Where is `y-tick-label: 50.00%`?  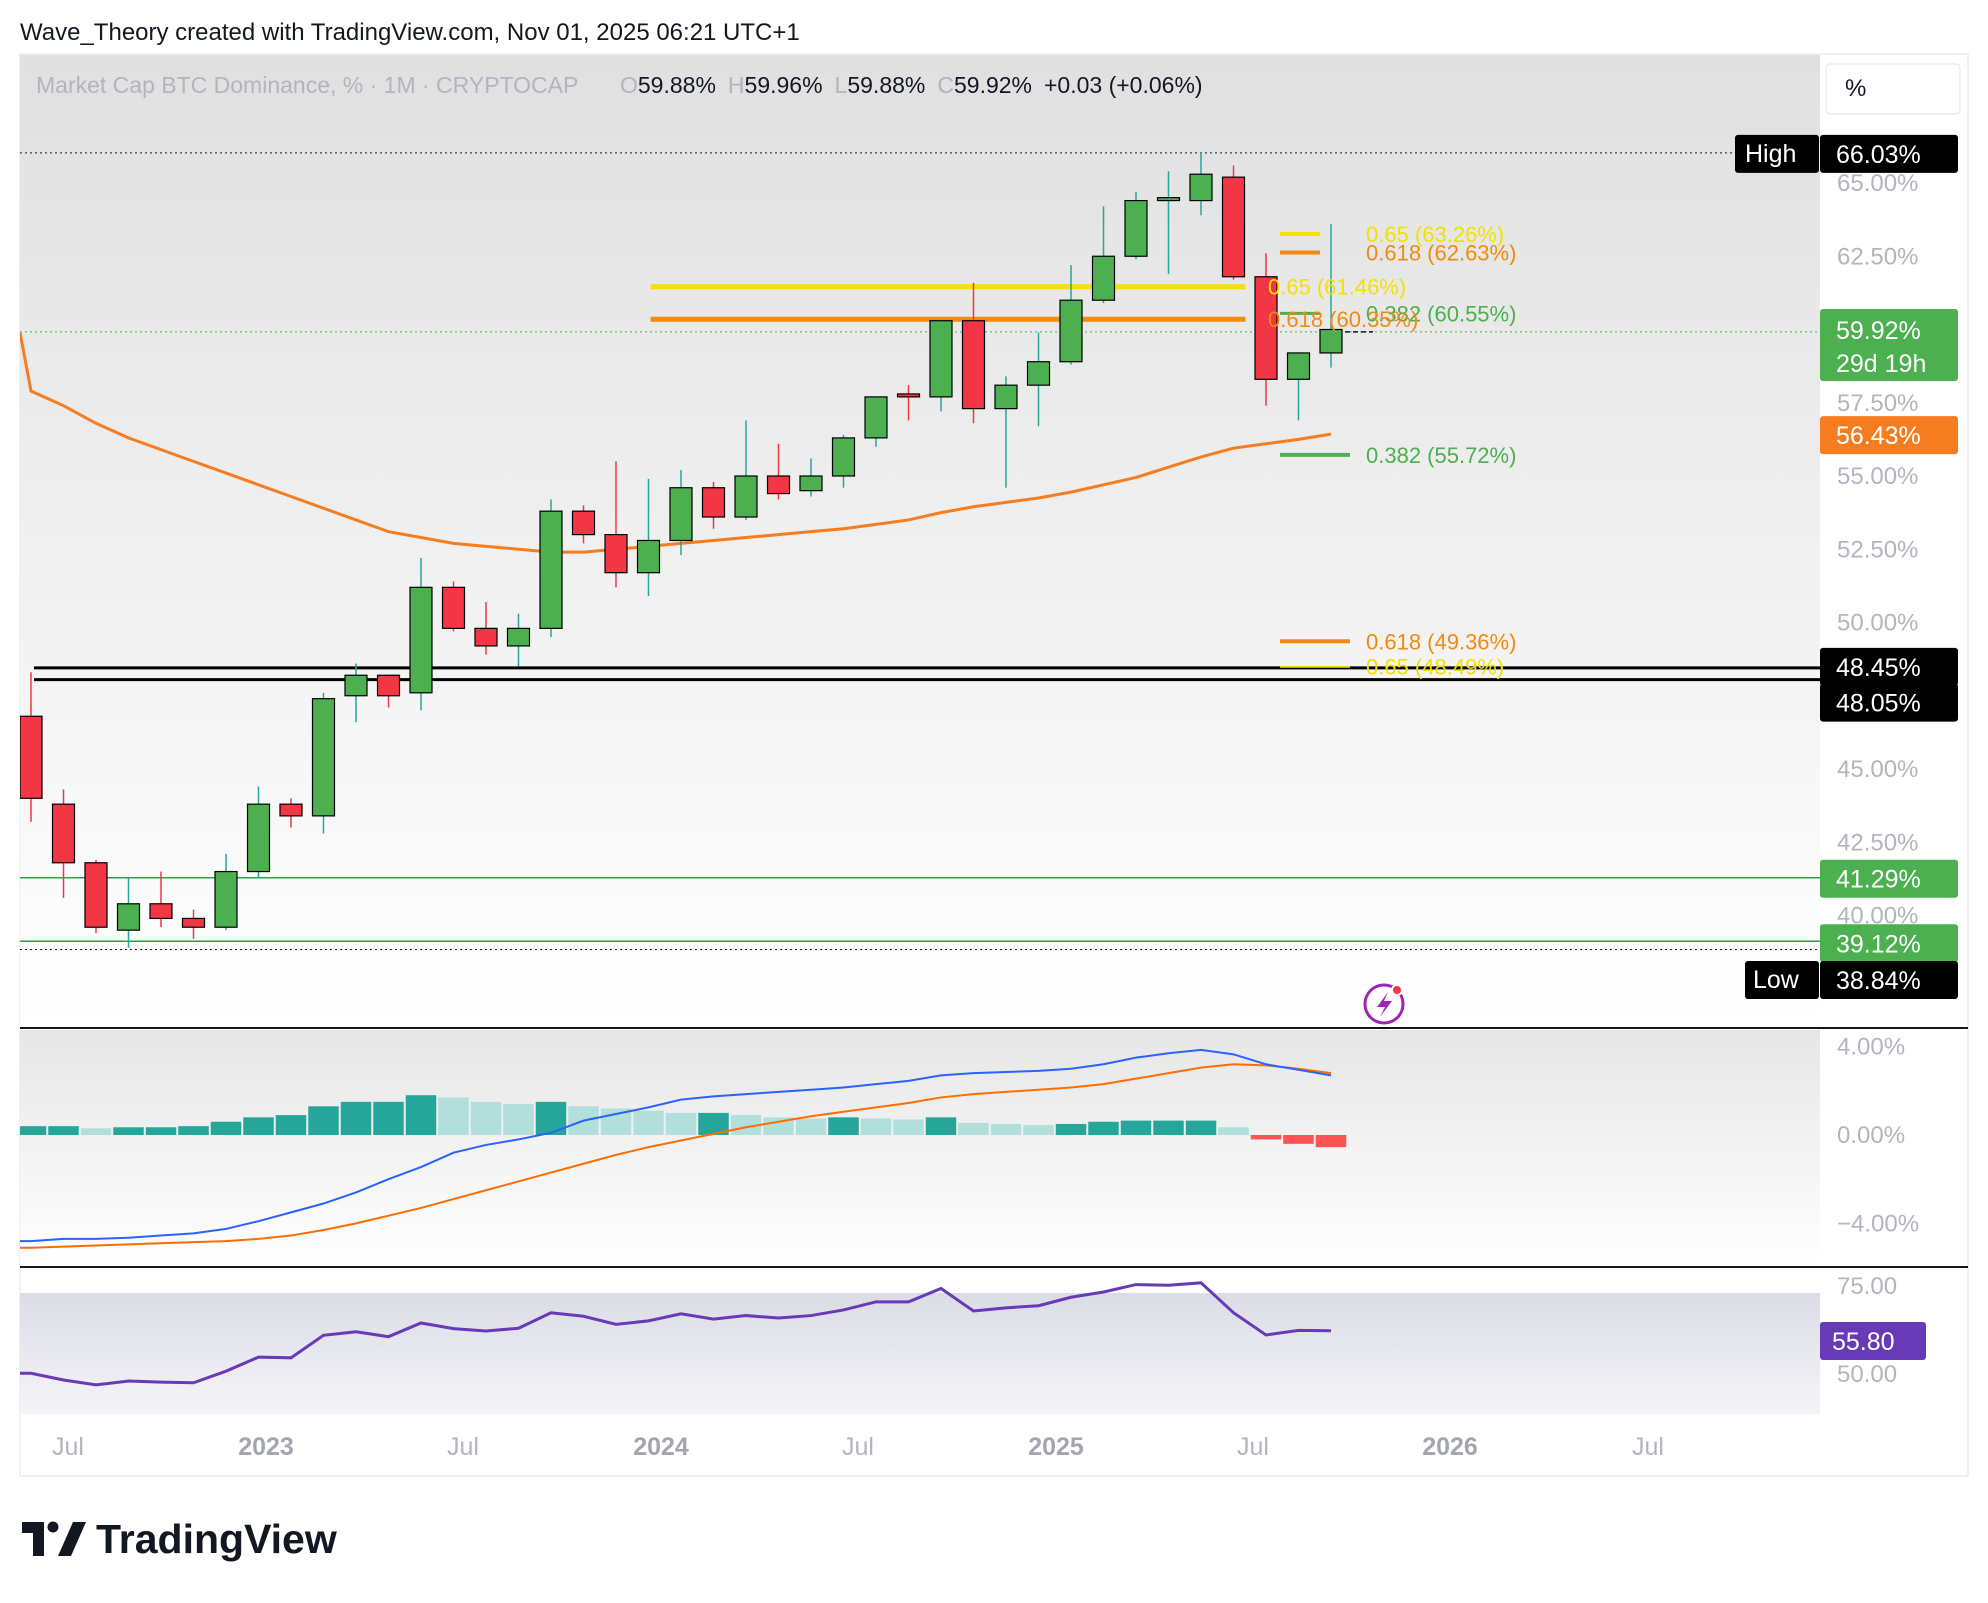 y-tick-label: 50.00% is located at coordinates (1877, 623).